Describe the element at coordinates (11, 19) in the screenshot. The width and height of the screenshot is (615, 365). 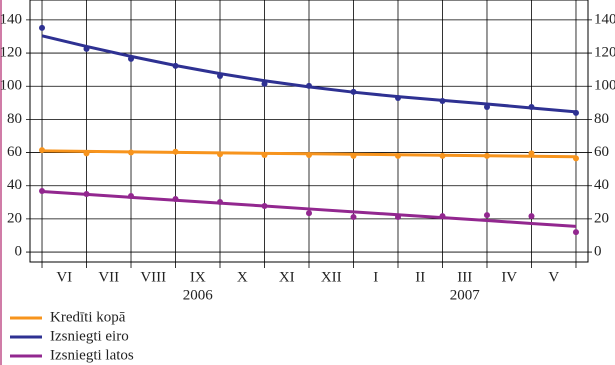
I see `y-tick-label: 140` at that location.